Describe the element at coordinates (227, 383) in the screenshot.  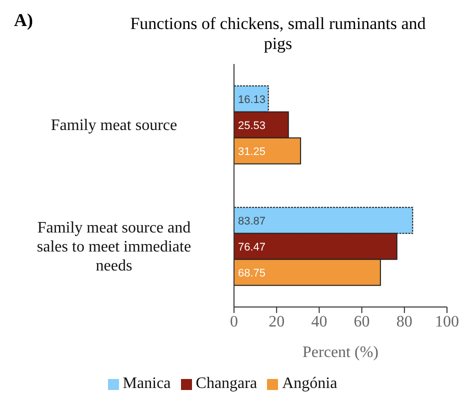
I see `legend-label: Changara` at that location.